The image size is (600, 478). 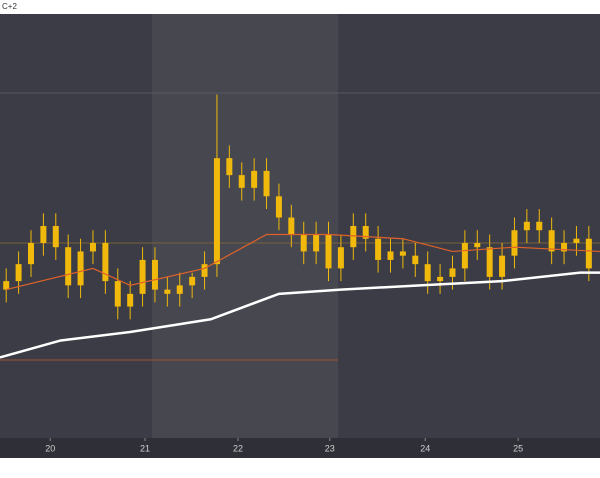 I want to click on moving-average-line, so click(x=303, y=262).